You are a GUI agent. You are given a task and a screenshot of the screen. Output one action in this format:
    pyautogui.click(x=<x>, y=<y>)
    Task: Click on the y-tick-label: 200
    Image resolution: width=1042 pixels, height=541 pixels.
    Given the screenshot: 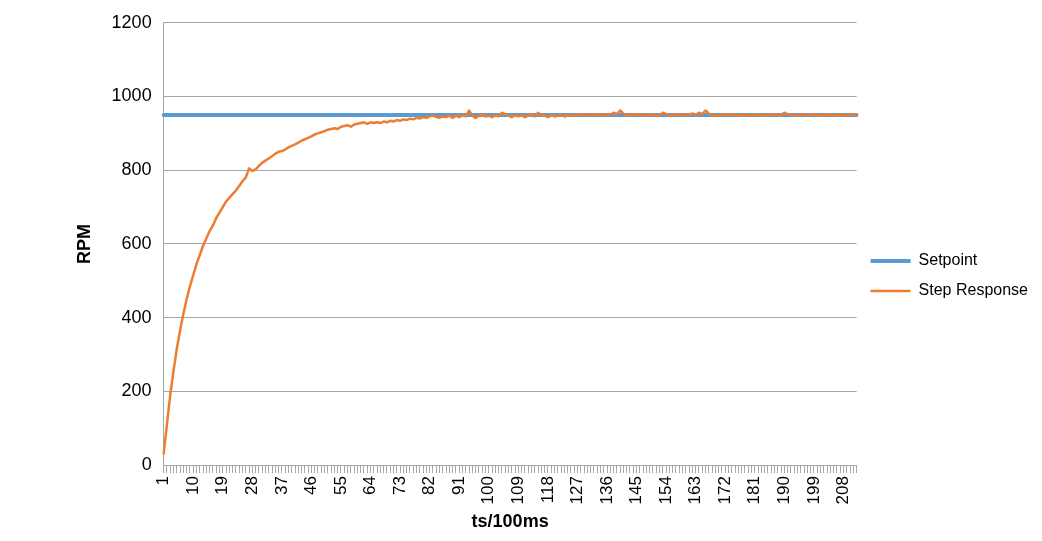 What is the action you would take?
    pyautogui.click(x=136, y=390)
    